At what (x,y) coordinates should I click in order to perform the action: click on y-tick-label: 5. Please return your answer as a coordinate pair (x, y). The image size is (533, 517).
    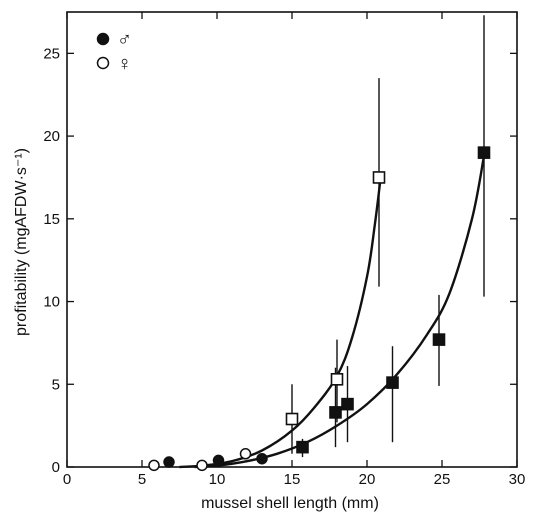
    Looking at the image, I should click on (56, 384).